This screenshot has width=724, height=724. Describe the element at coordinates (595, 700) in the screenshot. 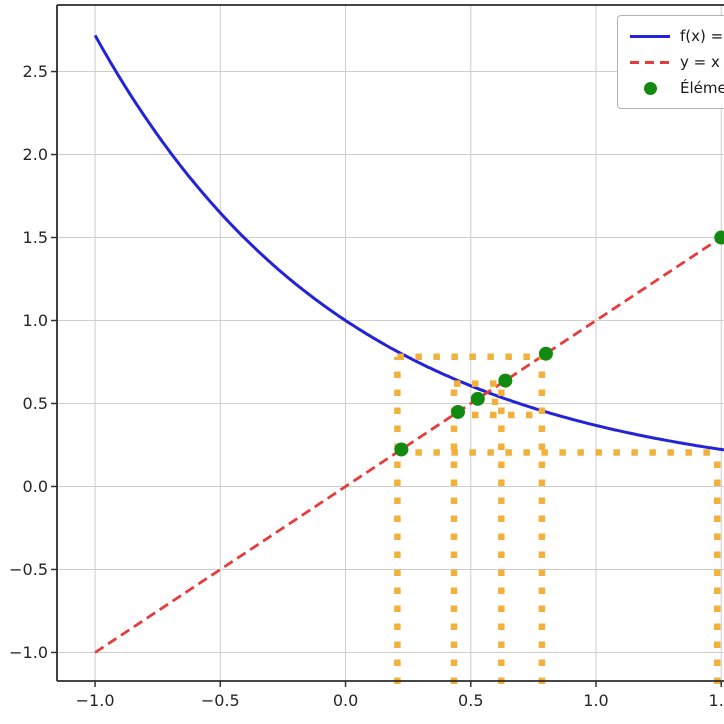

I see `x-tick-label: 1.0` at that location.